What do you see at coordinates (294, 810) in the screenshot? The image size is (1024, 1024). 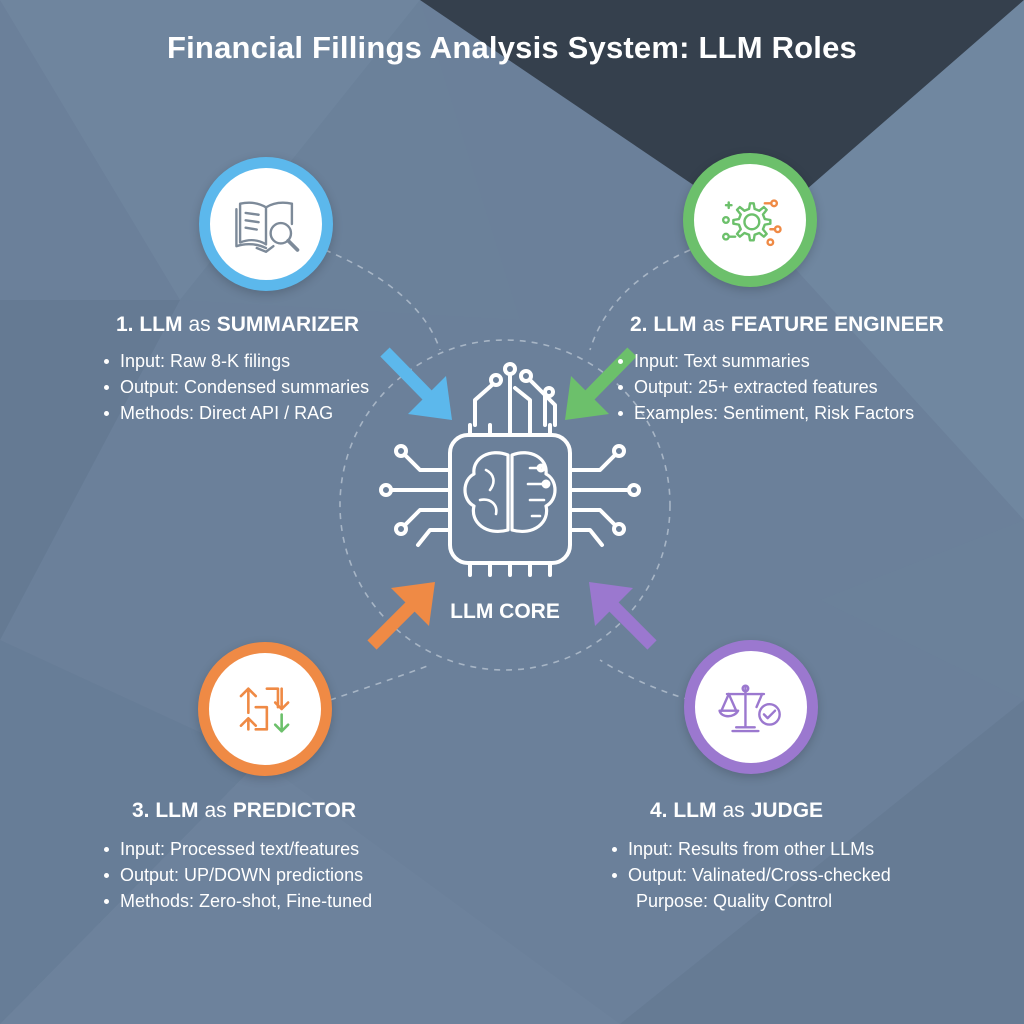 I see `predictor-name: PREDICTOR` at bounding box center [294, 810].